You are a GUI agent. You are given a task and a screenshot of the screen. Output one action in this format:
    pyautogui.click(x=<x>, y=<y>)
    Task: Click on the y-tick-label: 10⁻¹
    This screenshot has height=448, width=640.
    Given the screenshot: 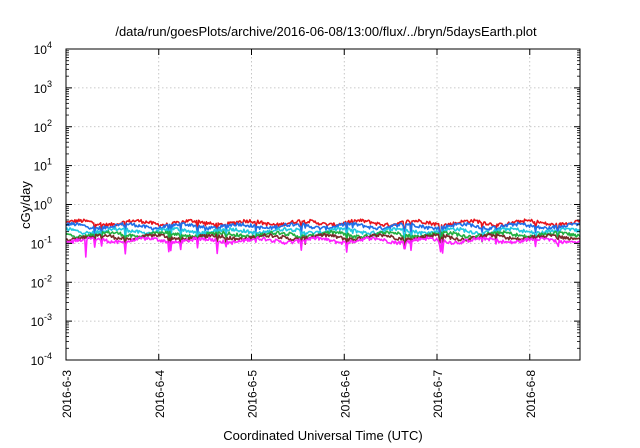 What is the action you would take?
    pyautogui.click(x=41, y=242)
    